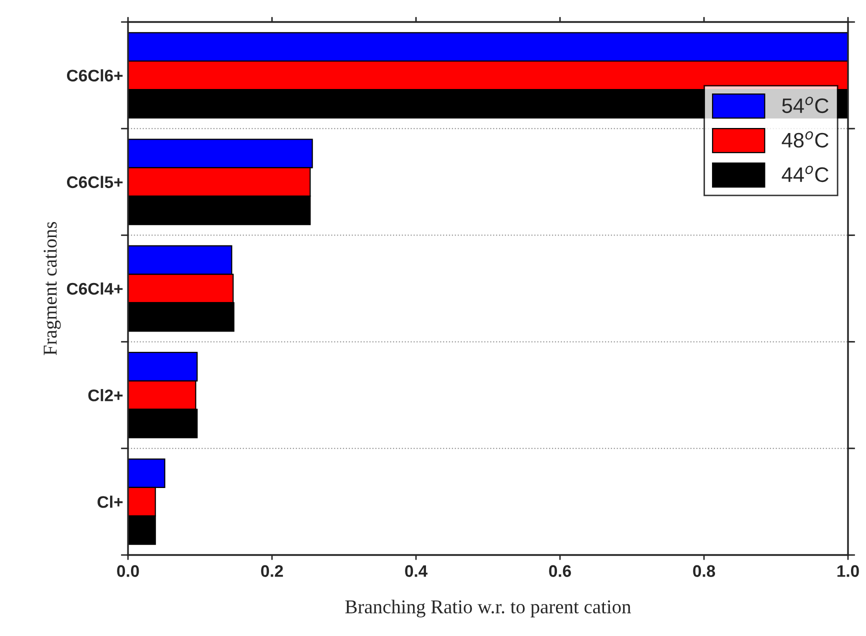 Image resolution: width=866 pixels, height=636 pixels. What do you see at coordinates (704, 571) in the screenshot?
I see `x-tick-label: 0.8` at bounding box center [704, 571].